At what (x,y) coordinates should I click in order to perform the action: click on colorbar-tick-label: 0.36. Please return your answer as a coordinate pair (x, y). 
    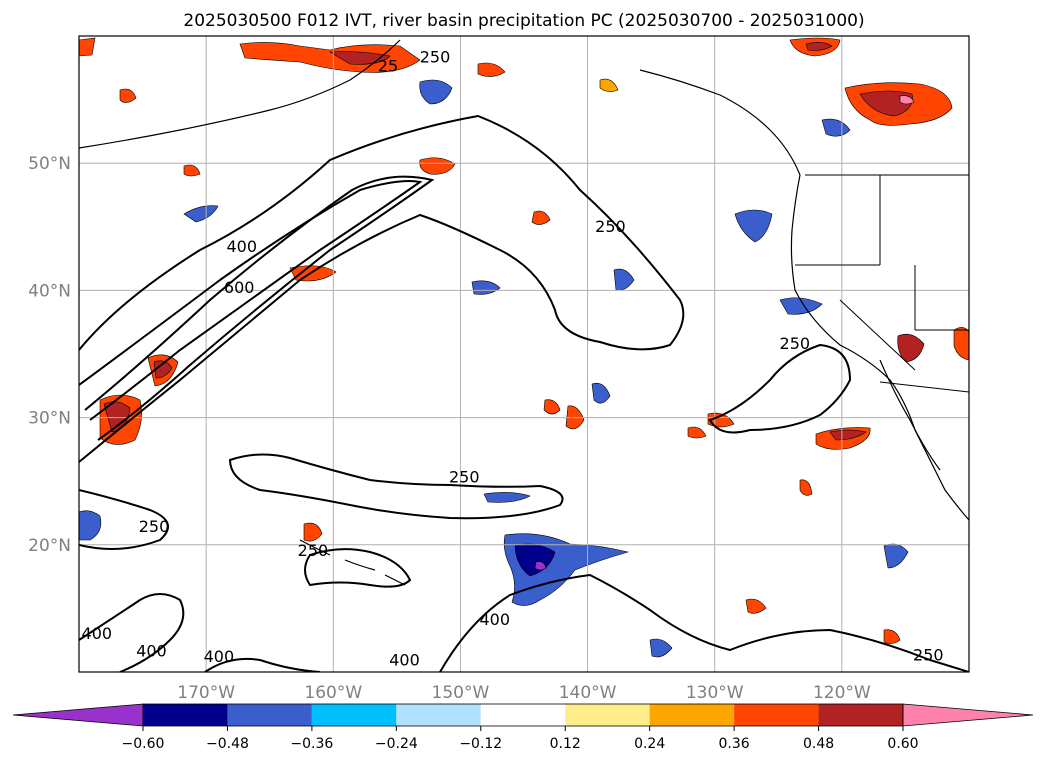
    Looking at the image, I should click on (734, 744).